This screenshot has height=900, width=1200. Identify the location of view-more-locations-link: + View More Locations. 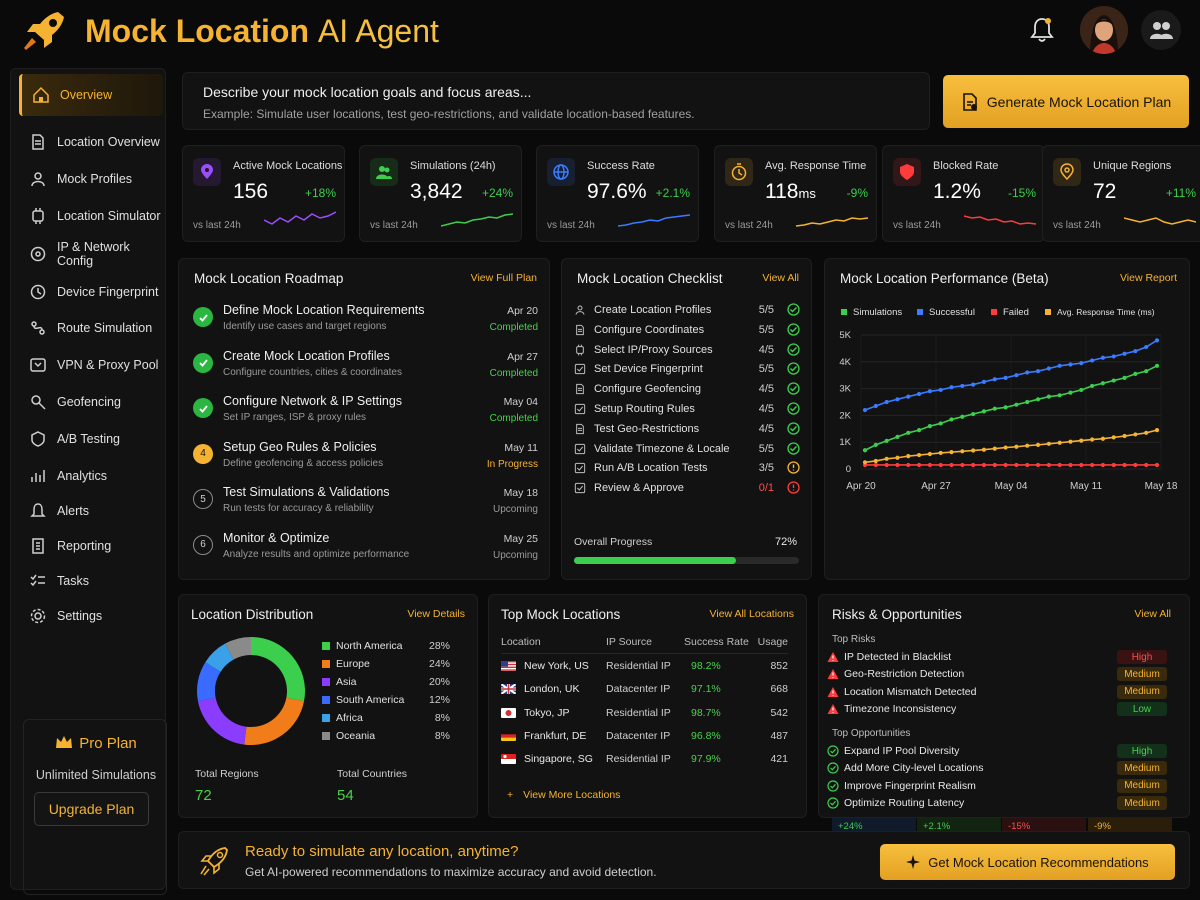
(563, 795).